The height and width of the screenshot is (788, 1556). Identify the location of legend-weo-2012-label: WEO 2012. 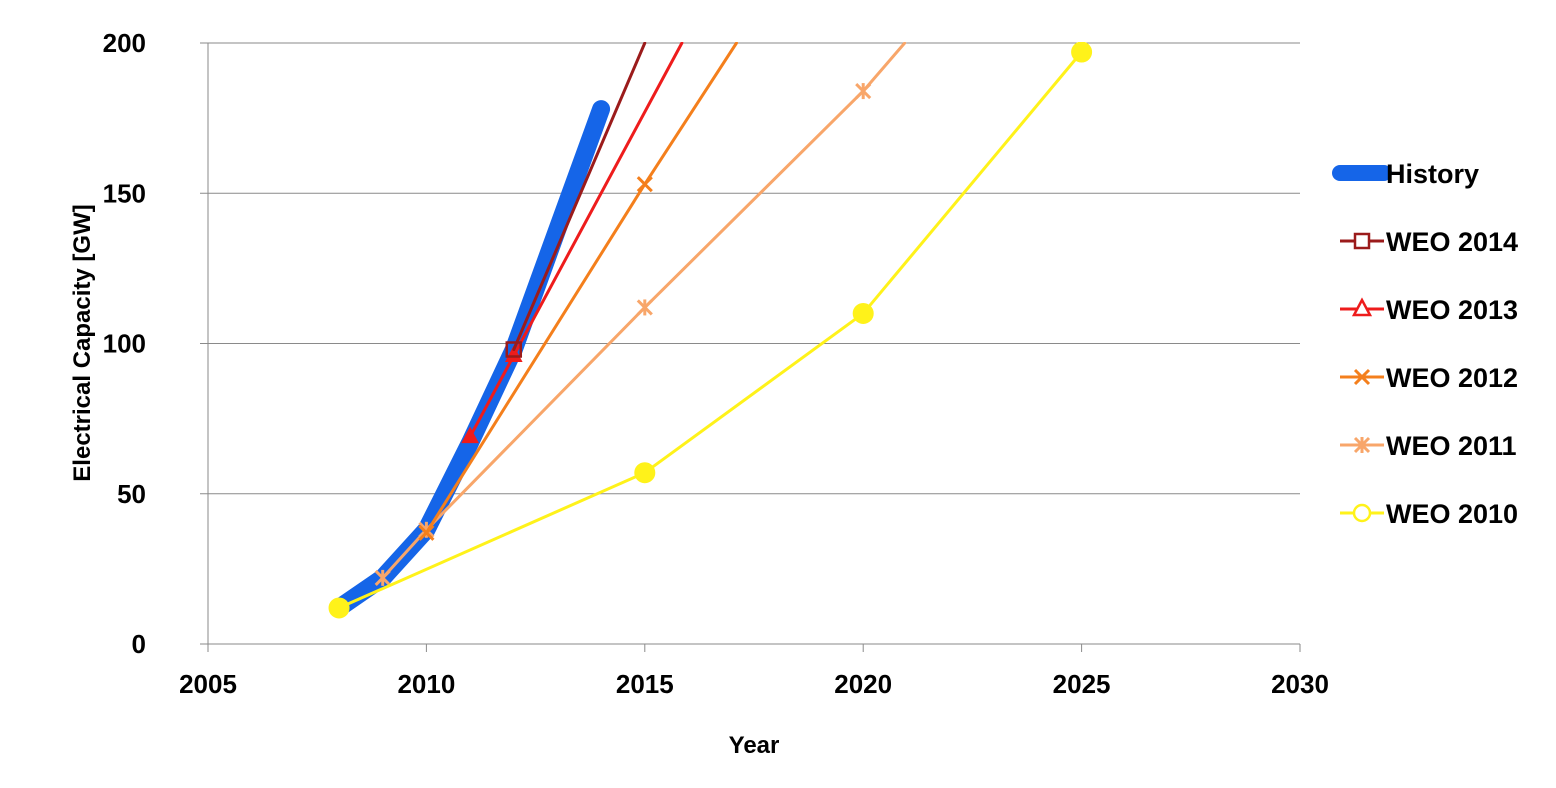
(1452, 378).